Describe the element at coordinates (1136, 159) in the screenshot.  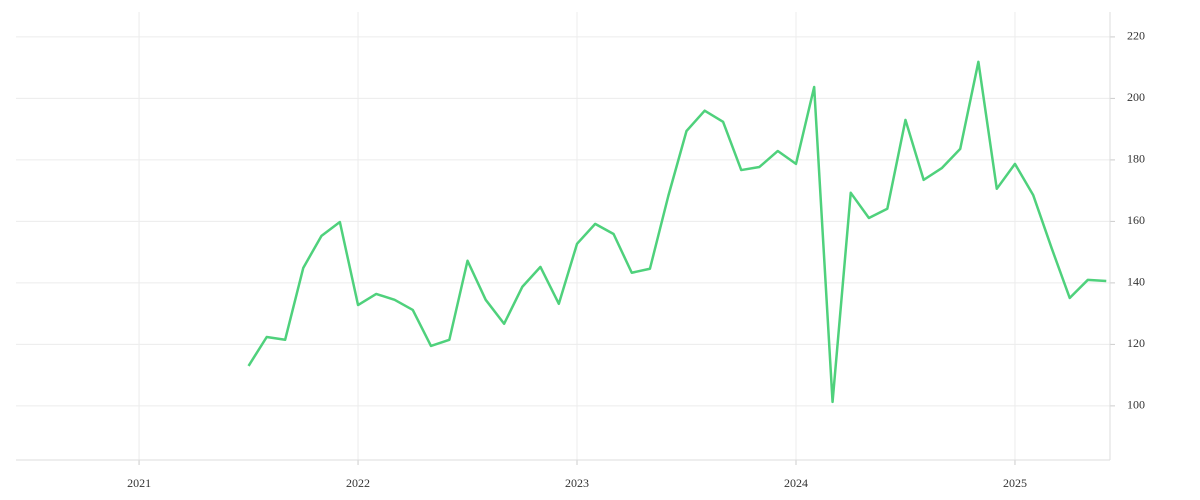
I see `y-tick-label: 180` at that location.